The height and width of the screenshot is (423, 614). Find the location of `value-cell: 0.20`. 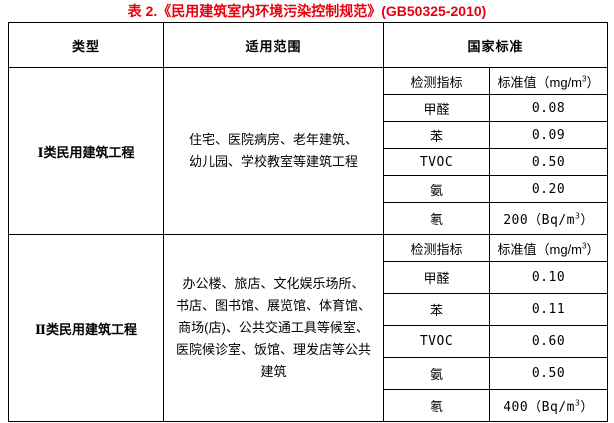

value-cell: 0.20 is located at coordinates (548, 189).